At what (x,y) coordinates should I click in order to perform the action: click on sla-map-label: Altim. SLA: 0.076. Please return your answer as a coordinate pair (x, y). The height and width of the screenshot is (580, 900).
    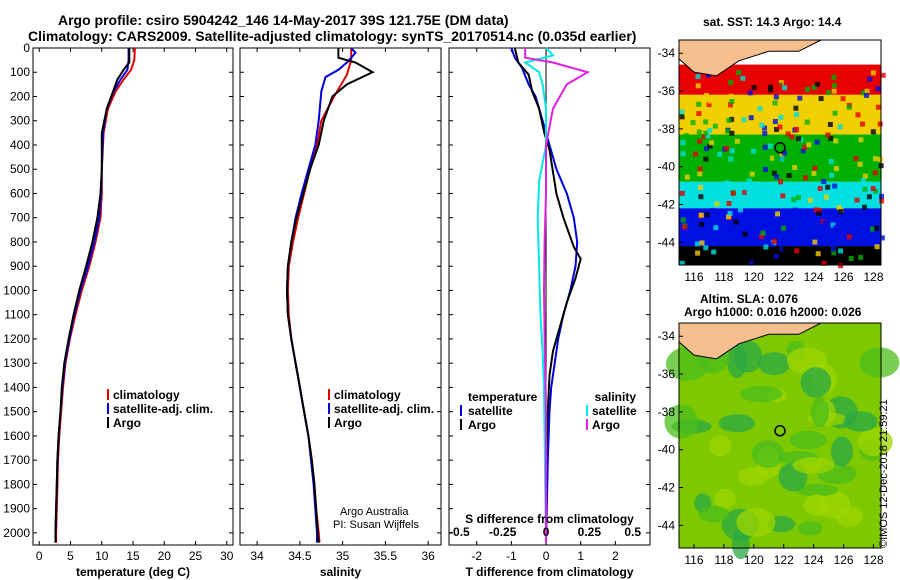
    Looking at the image, I should click on (749, 299).